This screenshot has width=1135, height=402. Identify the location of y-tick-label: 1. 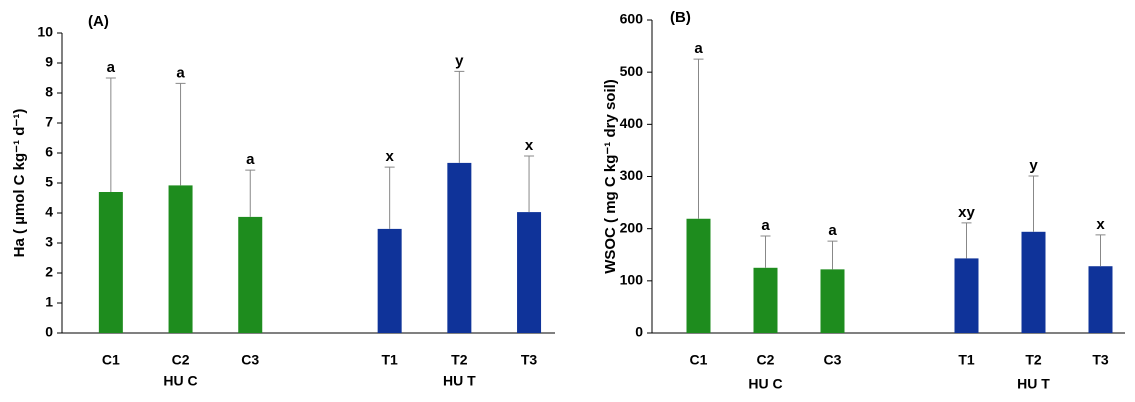
(49, 302).